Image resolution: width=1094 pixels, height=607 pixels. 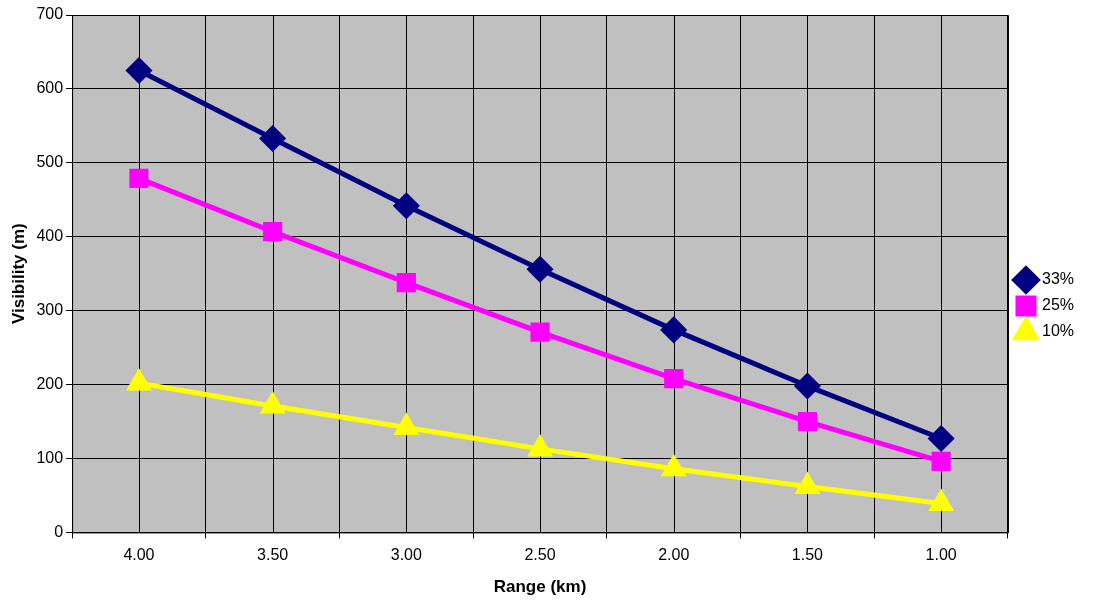 What do you see at coordinates (50, 383) in the screenshot?
I see `y-tick-label: 200` at bounding box center [50, 383].